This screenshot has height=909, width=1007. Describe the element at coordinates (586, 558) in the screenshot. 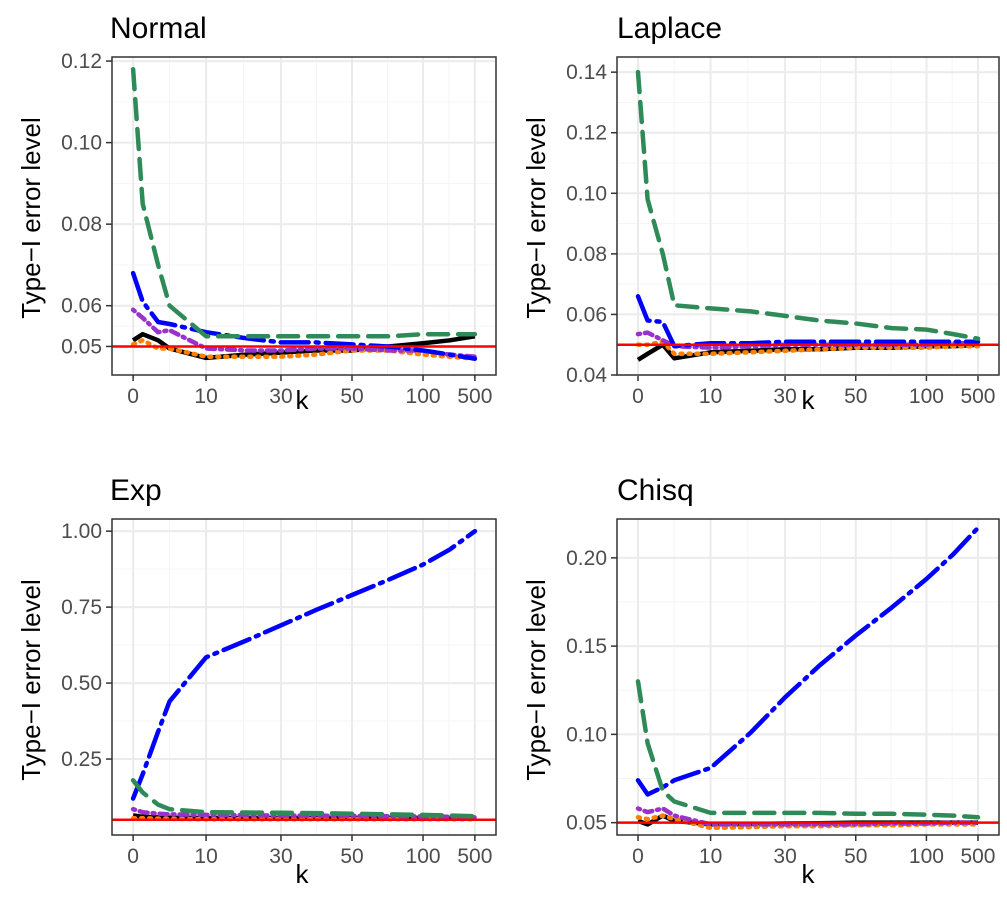

I see `y-tick-label: 0.20` at that location.